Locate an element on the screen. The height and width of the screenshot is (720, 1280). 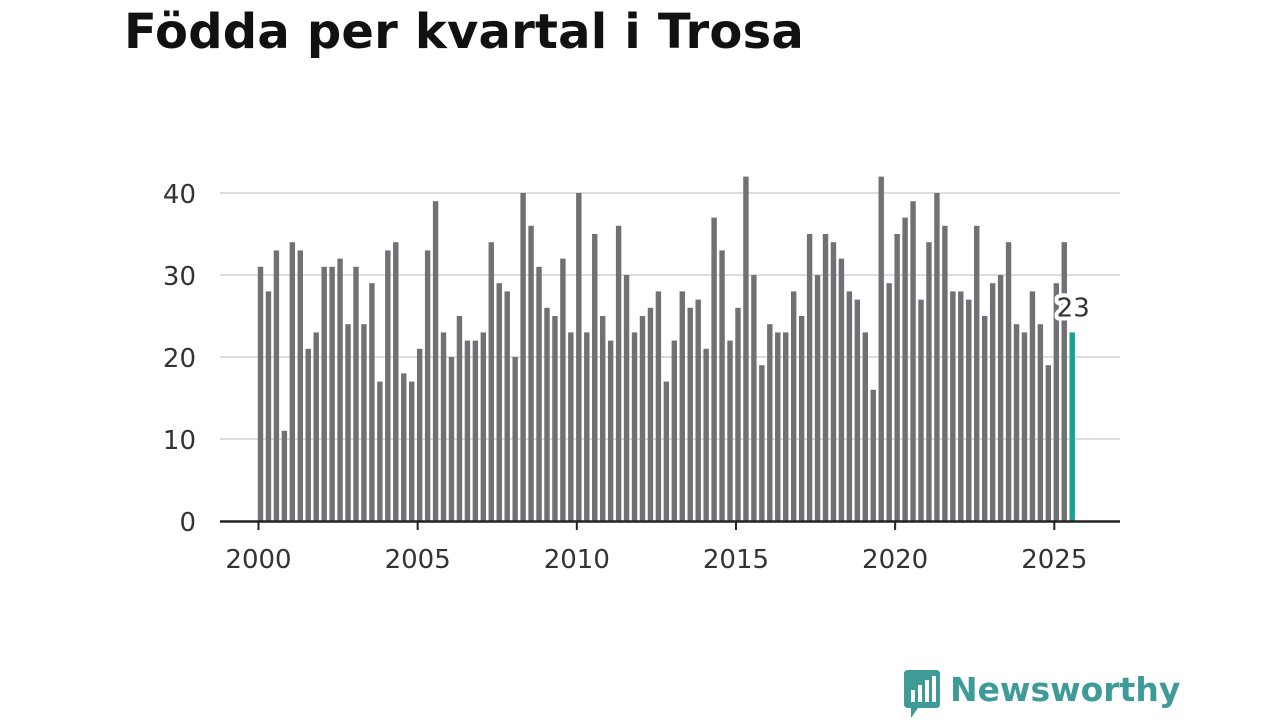
brand-name: Newsworthy is located at coordinates (1065, 689).